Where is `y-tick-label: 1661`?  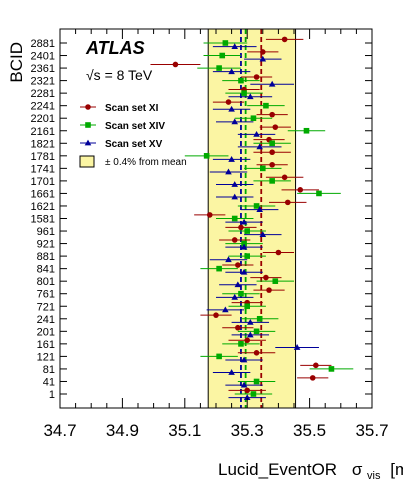 y-tick-label: 1661 is located at coordinates (43, 194).